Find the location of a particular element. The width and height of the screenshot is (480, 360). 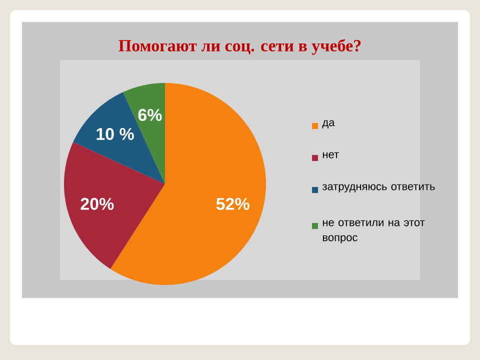

legend-label: нет is located at coordinates (330, 155).